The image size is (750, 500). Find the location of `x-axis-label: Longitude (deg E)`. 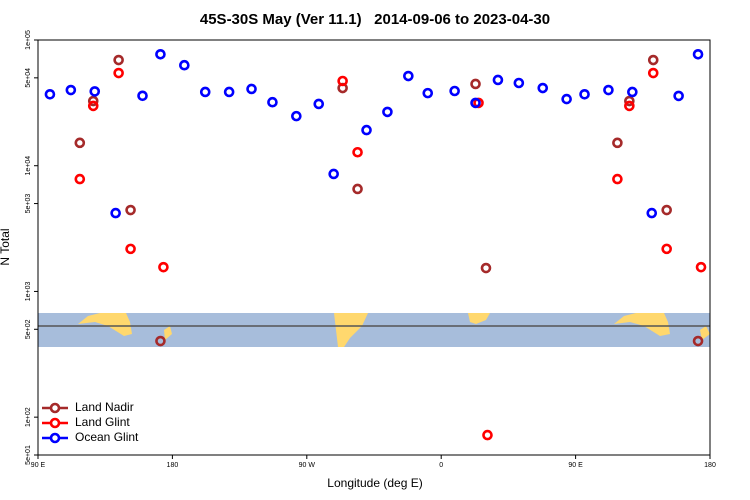

x-axis-label: Longitude (deg E) is located at coordinates (374, 483).